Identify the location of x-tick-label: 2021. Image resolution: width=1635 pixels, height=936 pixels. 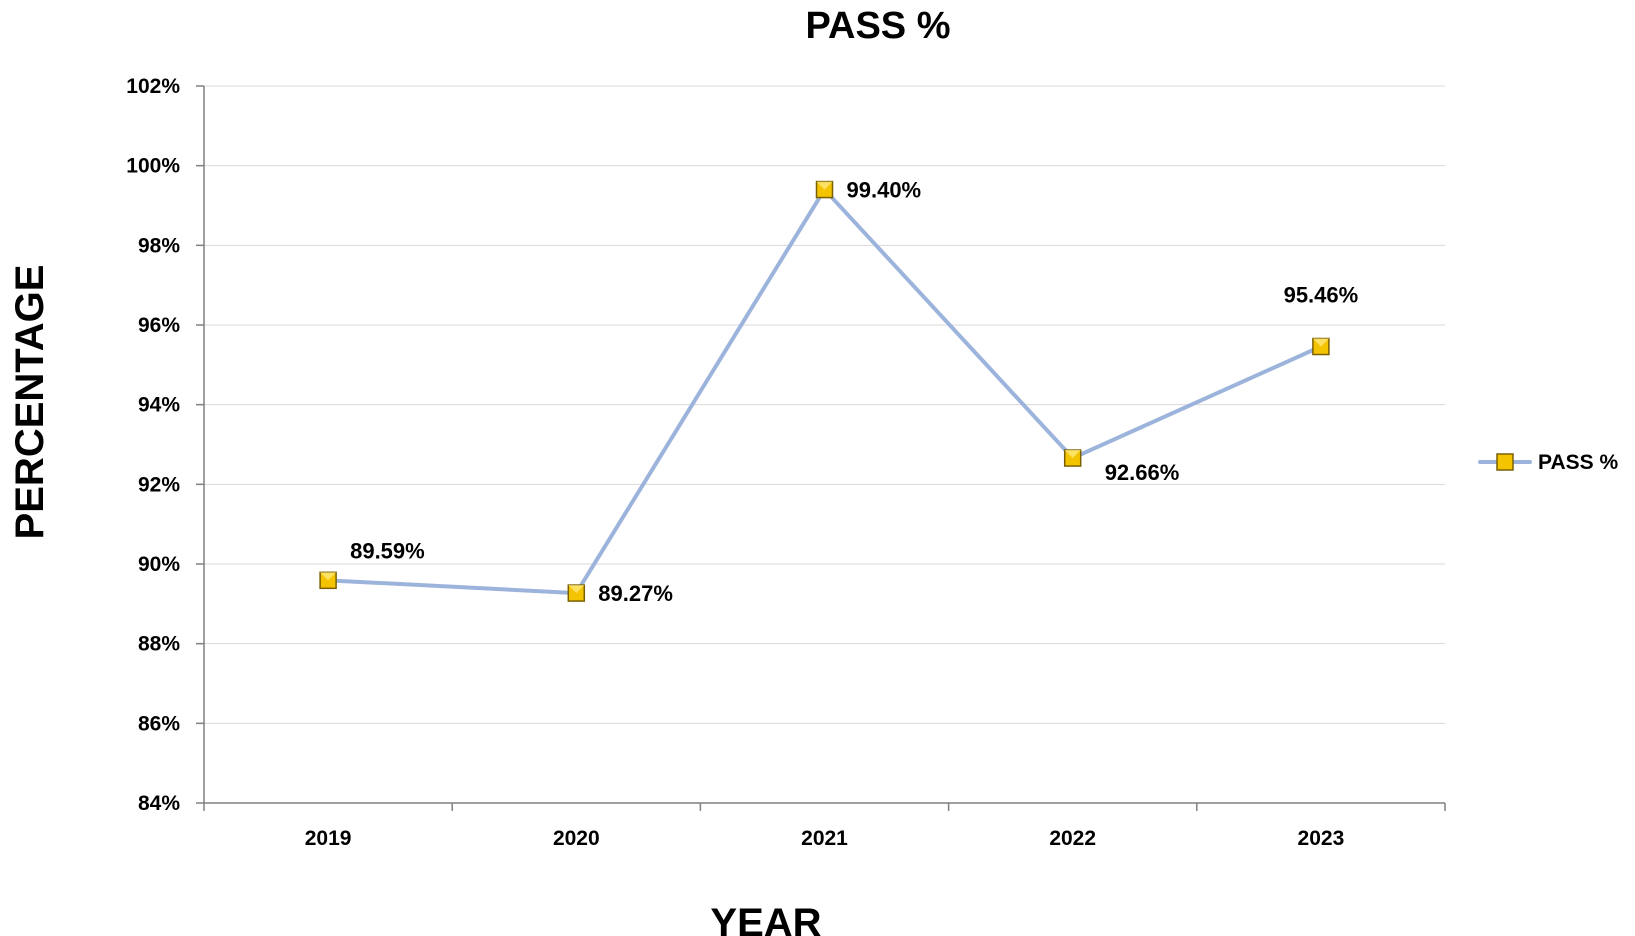
(824, 838).